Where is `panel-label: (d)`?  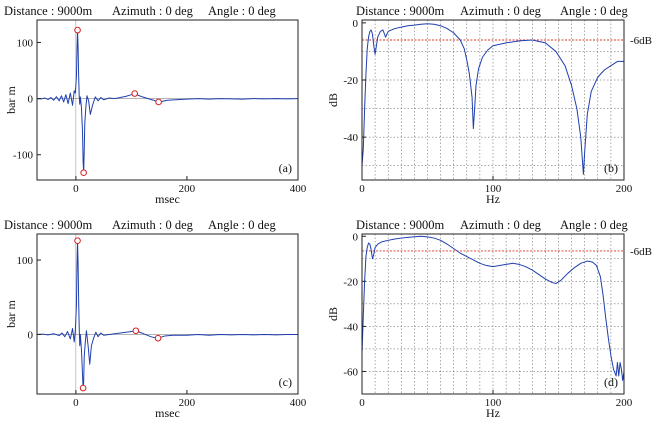
panel-label: (d) is located at coordinates (611, 382).